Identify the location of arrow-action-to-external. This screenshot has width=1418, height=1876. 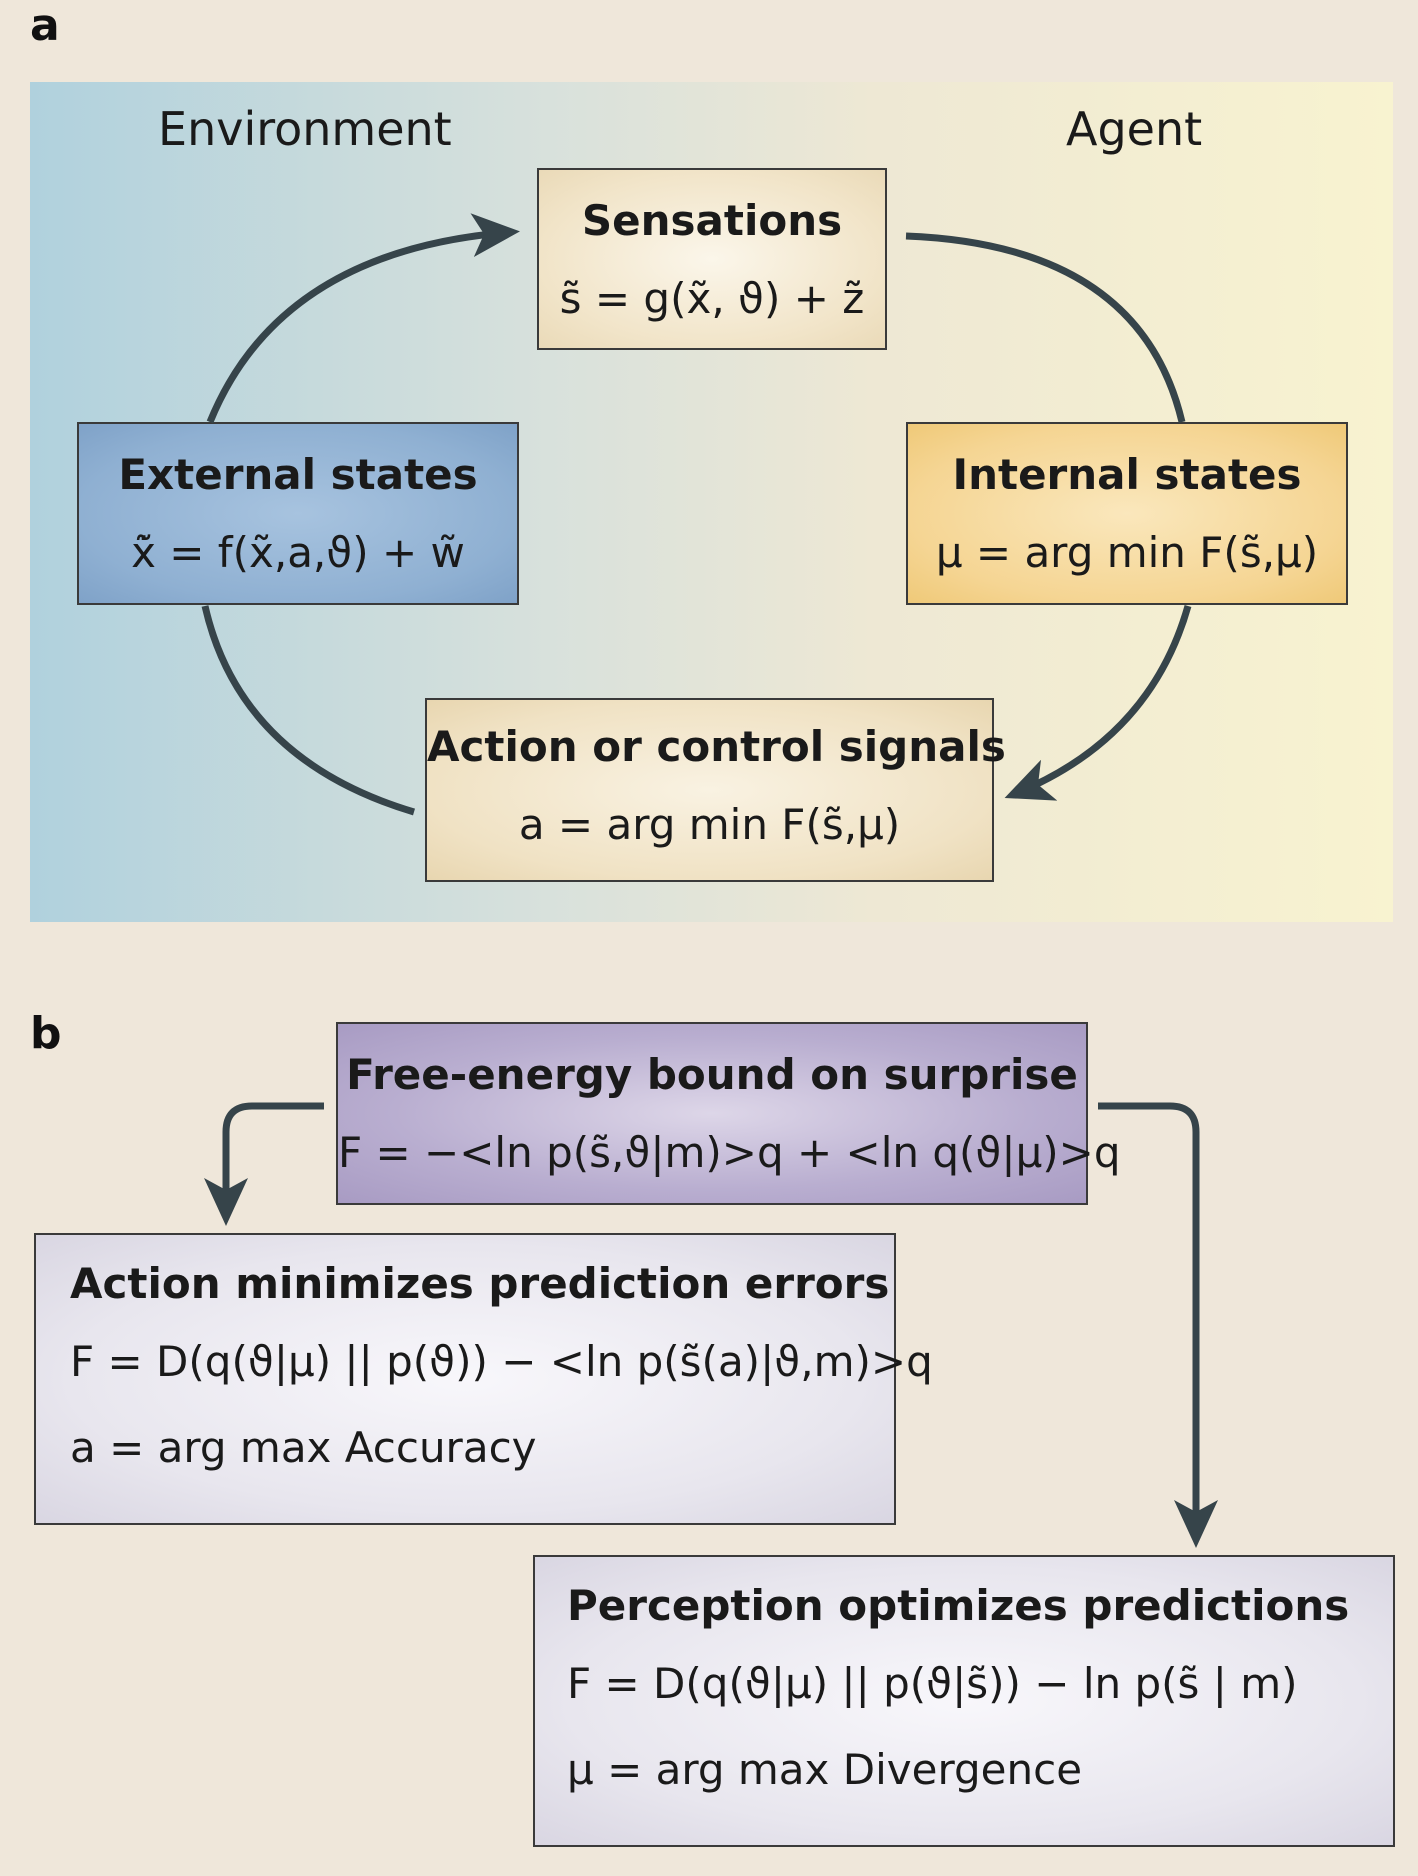
(308, 710).